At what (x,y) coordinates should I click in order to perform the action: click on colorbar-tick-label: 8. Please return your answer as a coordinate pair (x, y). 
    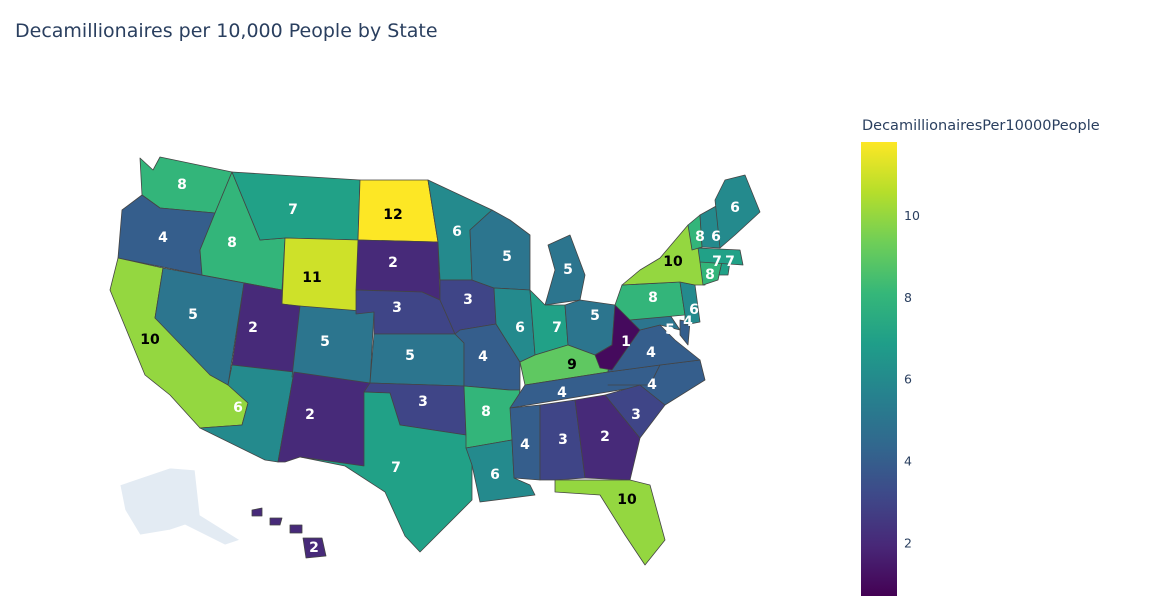
    Looking at the image, I should click on (908, 297).